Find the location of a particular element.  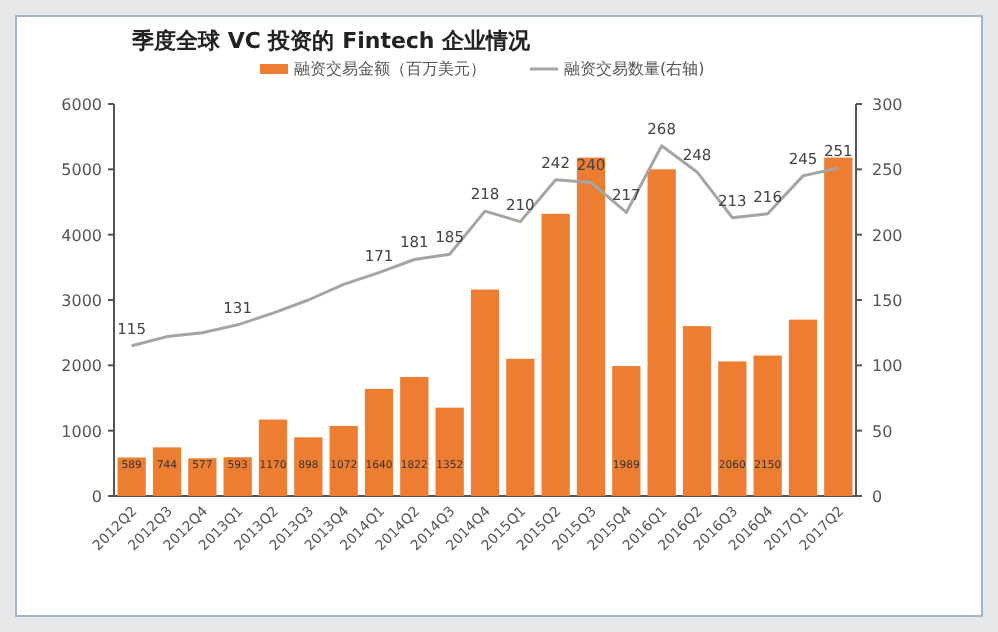

legend-label: 融资交易数量(右轴) is located at coordinates (634, 69).